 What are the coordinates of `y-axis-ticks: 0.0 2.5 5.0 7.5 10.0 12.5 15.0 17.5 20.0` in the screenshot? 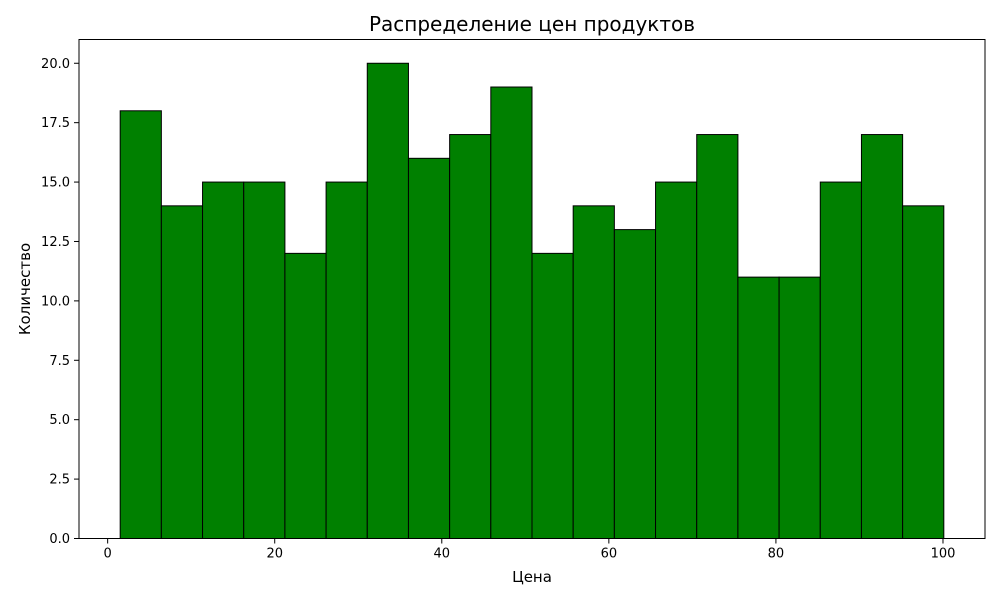 It's located at (60, 302).